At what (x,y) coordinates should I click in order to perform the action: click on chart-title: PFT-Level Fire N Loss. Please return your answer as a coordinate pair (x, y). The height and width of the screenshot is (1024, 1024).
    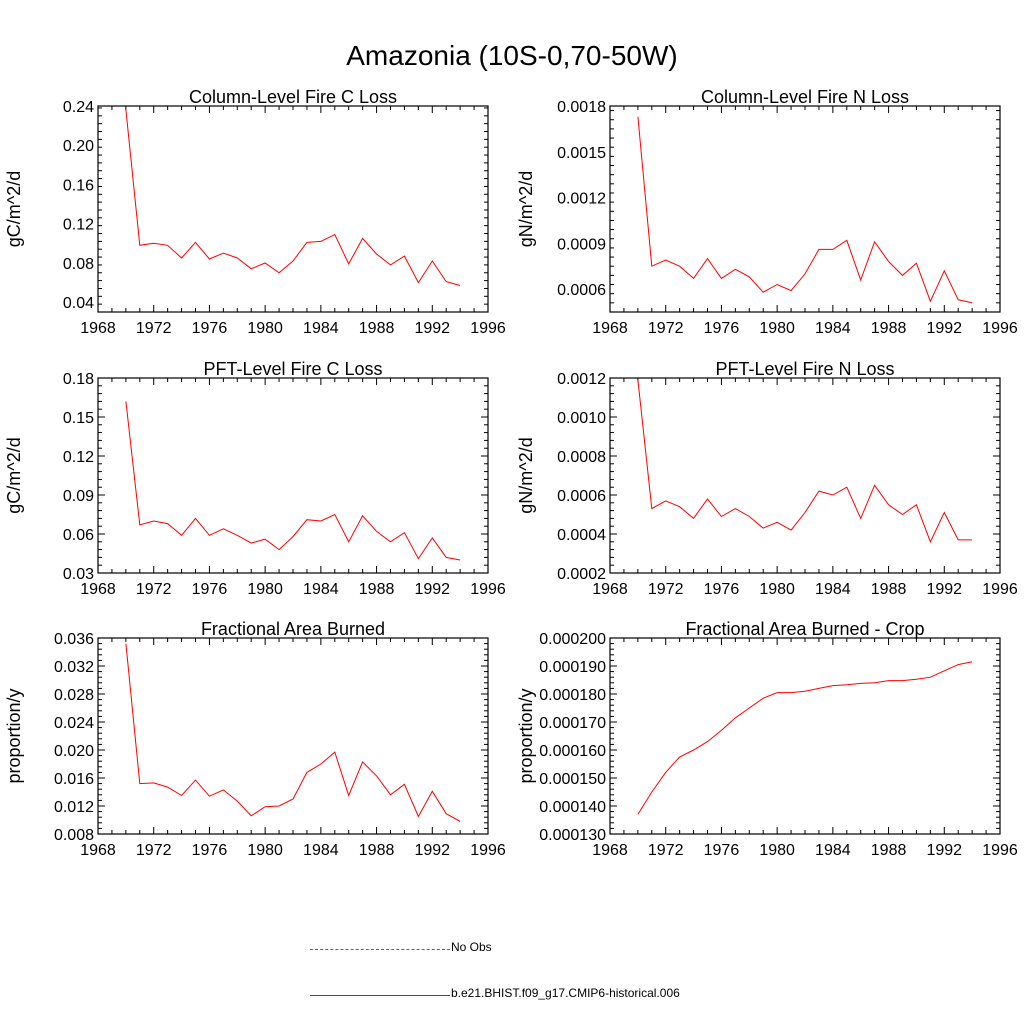
    Looking at the image, I should click on (804, 369).